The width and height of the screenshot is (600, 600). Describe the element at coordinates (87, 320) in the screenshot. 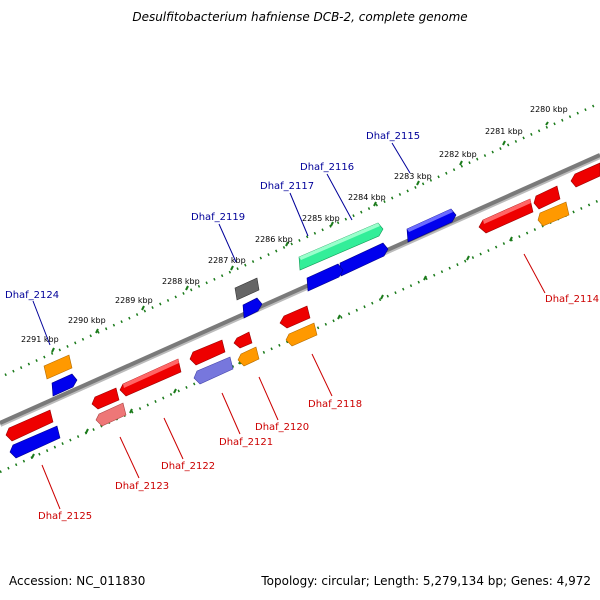

I see `scale-label: 2290 kbp` at that location.